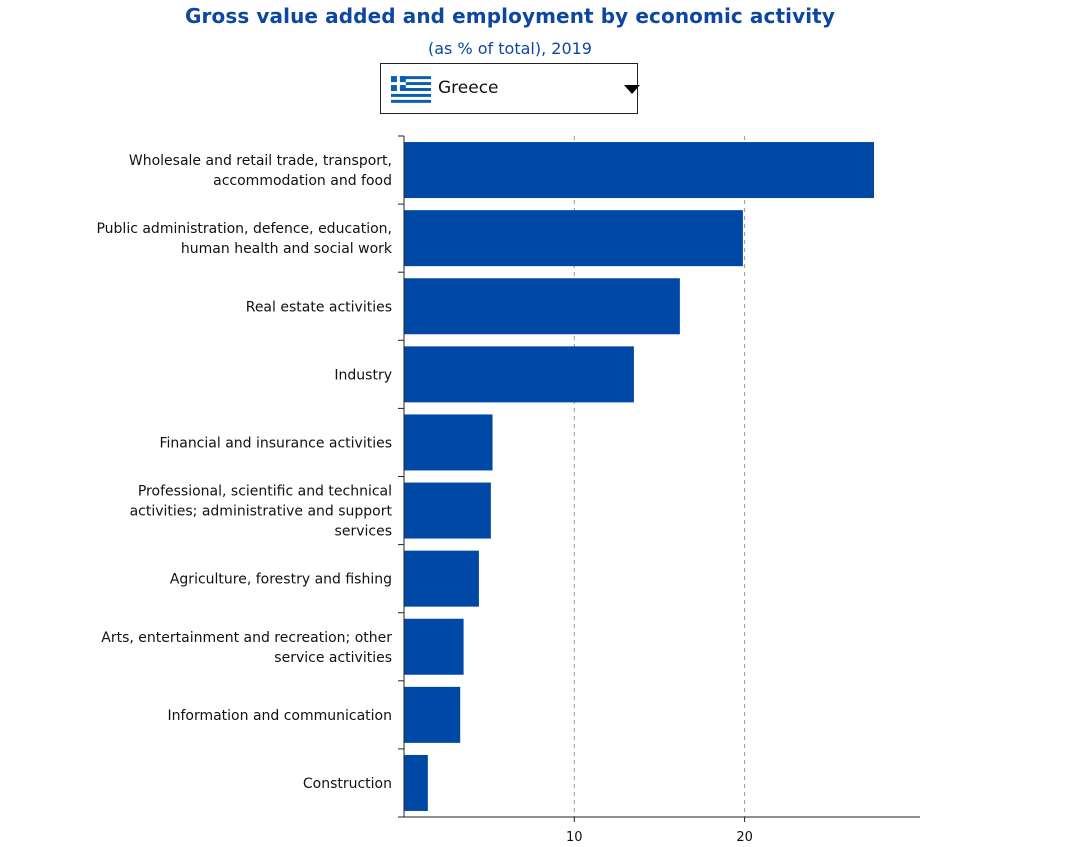 Image resolution: width=1080 pixels, height=847 pixels. I want to click on category-label-line: activities; administrative and support, so click(261, 512).